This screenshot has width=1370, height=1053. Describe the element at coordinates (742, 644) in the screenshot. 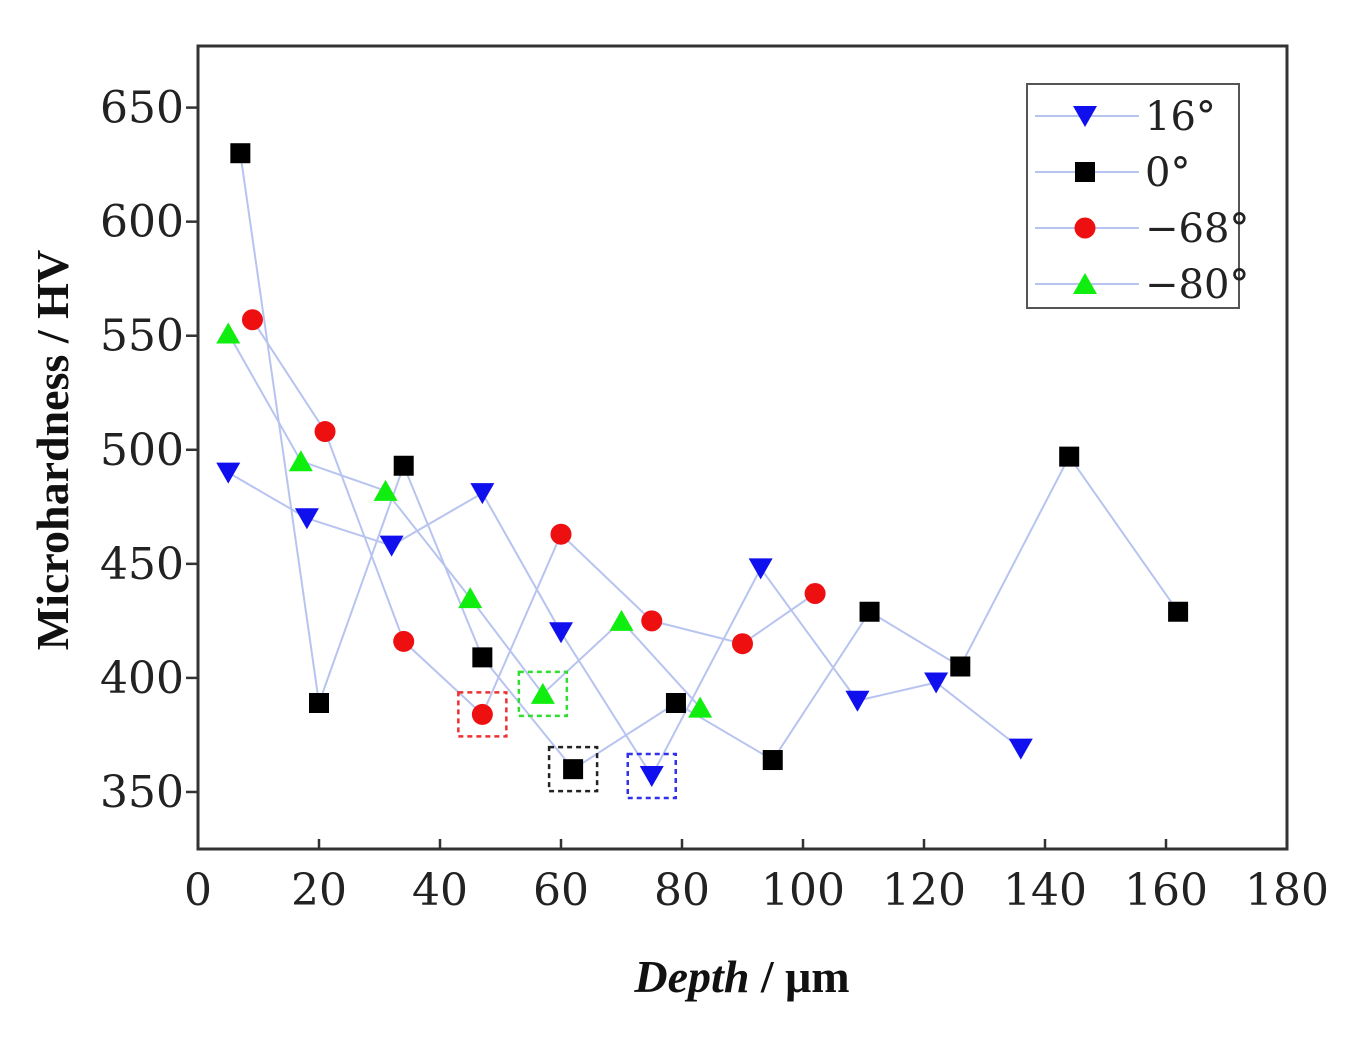

I see `data-point-s2-p6` at that location.